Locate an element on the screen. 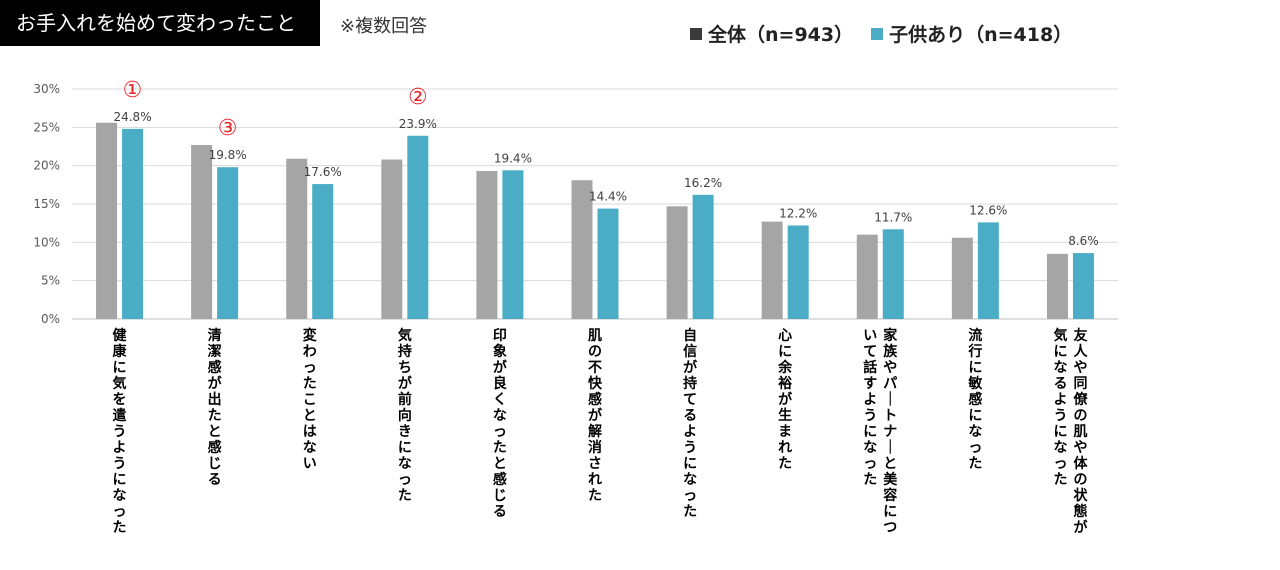 Image resolution: width=1280 pixels, height=570 pixels. y-tick-label: 5% is located at coordinates (50, 281).